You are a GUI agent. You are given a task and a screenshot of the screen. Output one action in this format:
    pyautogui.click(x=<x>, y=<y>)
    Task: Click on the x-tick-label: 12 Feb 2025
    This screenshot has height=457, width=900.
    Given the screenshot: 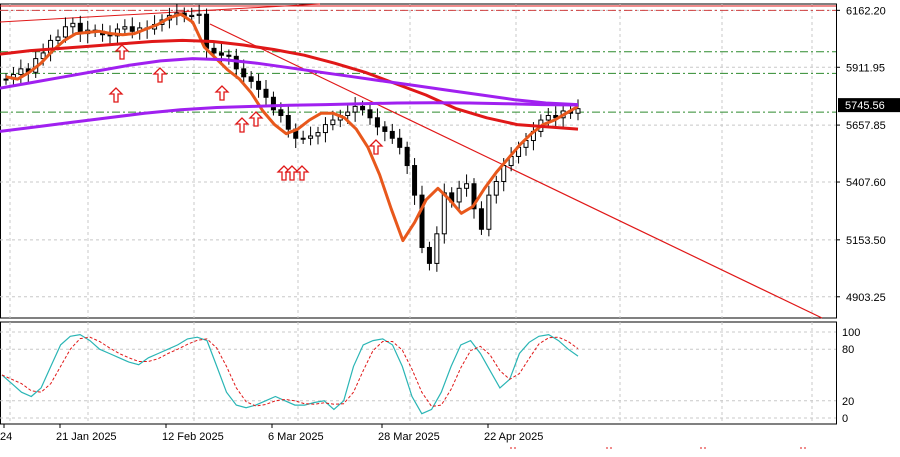 What is the action you would take?
    pyautogui.click(x=193, y=437)
    